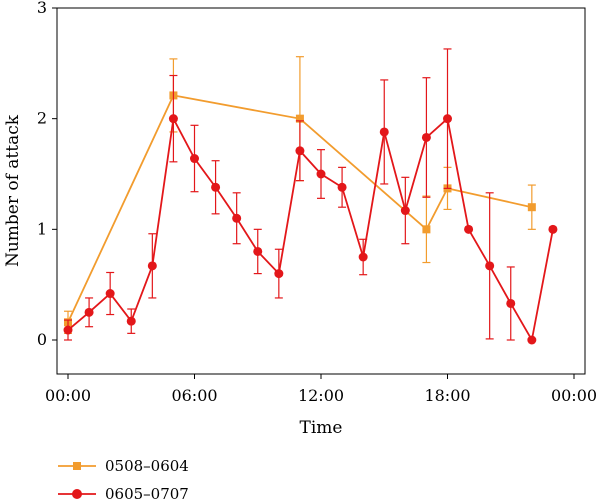  I want to click on y-axis-label: Number of attack, so click(13, 190).